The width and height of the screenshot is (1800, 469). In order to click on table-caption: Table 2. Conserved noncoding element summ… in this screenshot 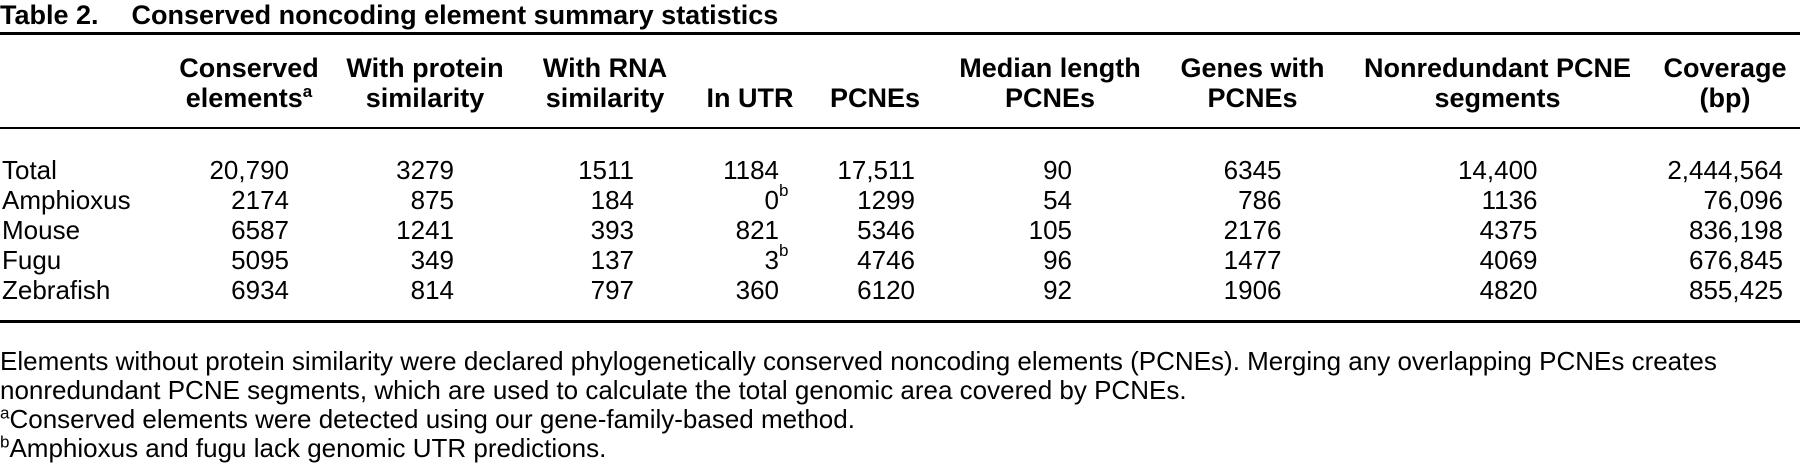, I will do `click(900, 16)`.